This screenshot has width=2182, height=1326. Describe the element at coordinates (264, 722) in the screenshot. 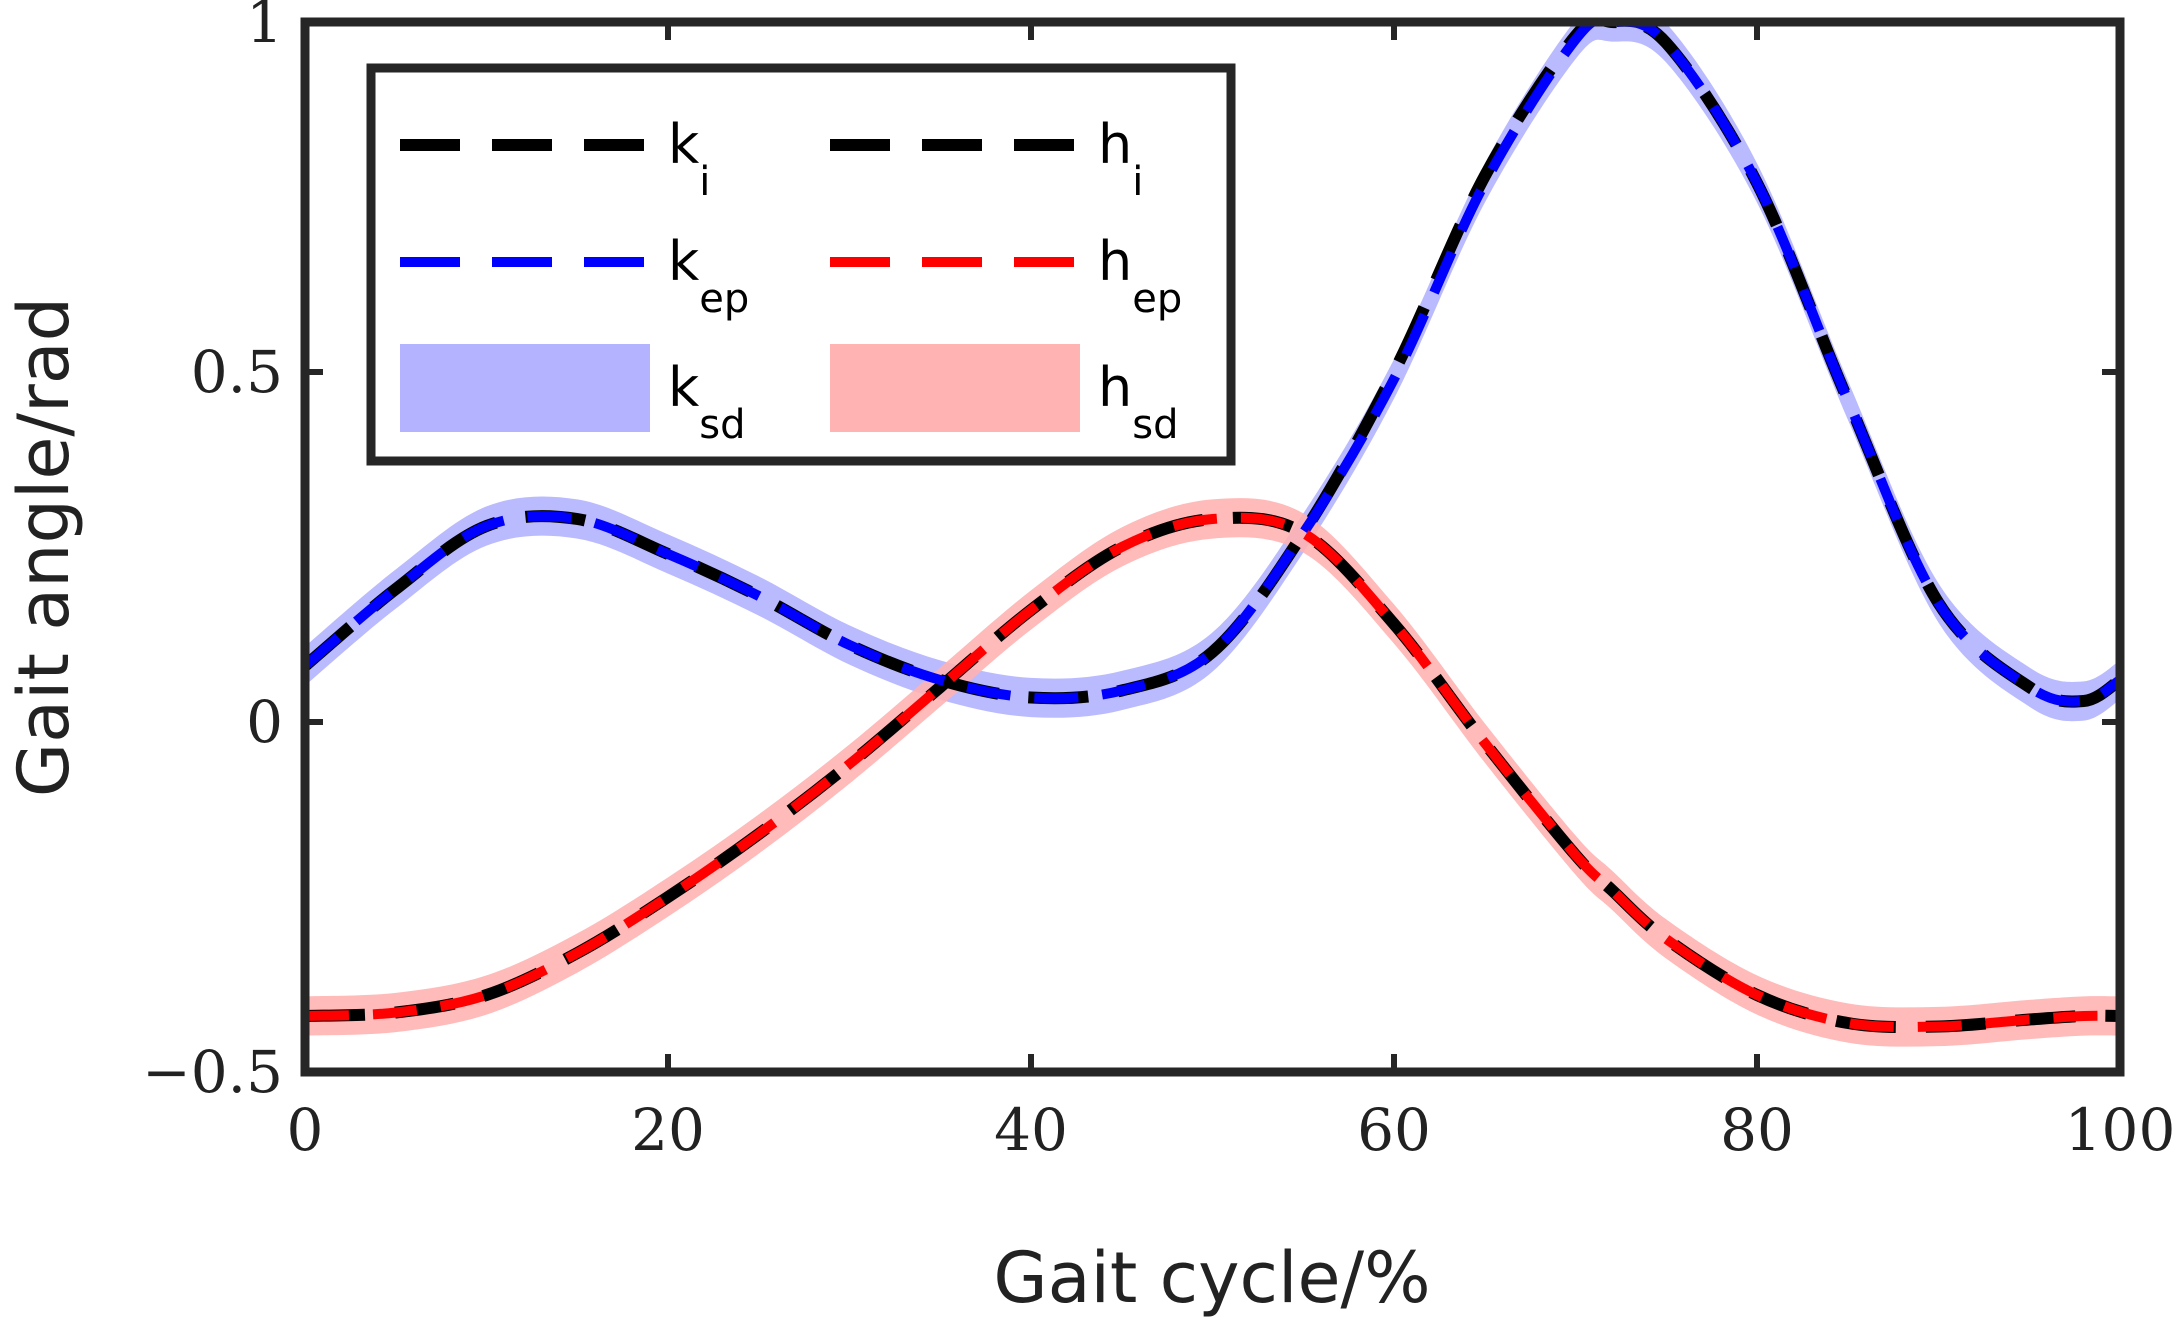

I see `y-tick-label: 0` at that location.